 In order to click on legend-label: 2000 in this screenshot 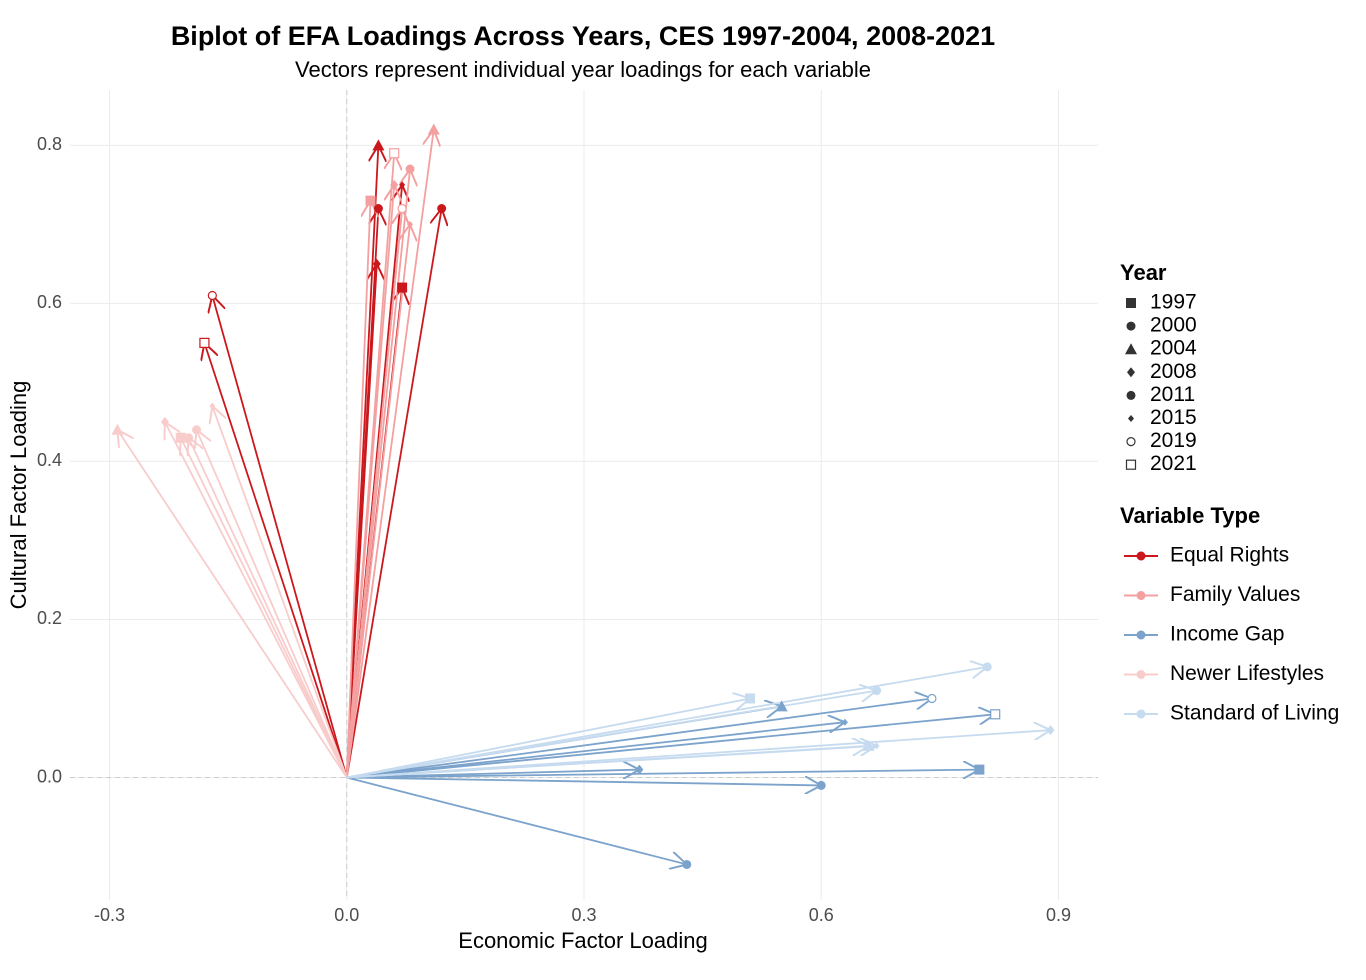, I will do `click(1173, 325)`.